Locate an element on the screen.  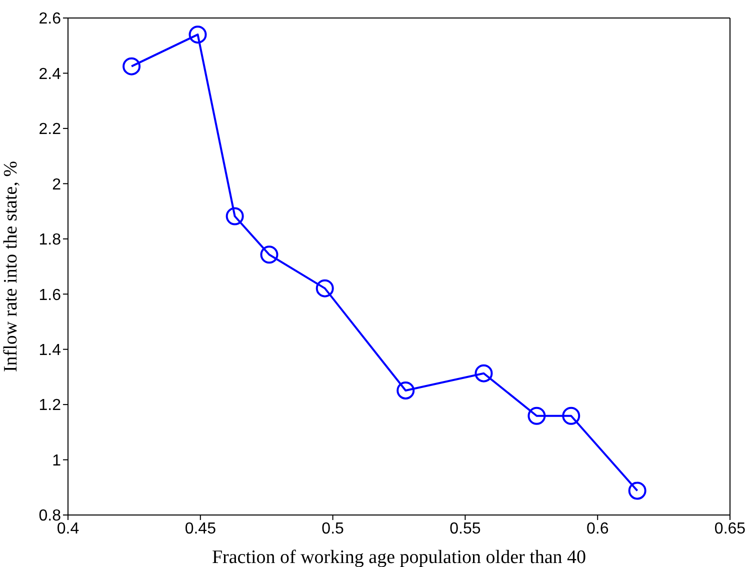
y-tick-label: 2 is located at coordinates (57, 185).